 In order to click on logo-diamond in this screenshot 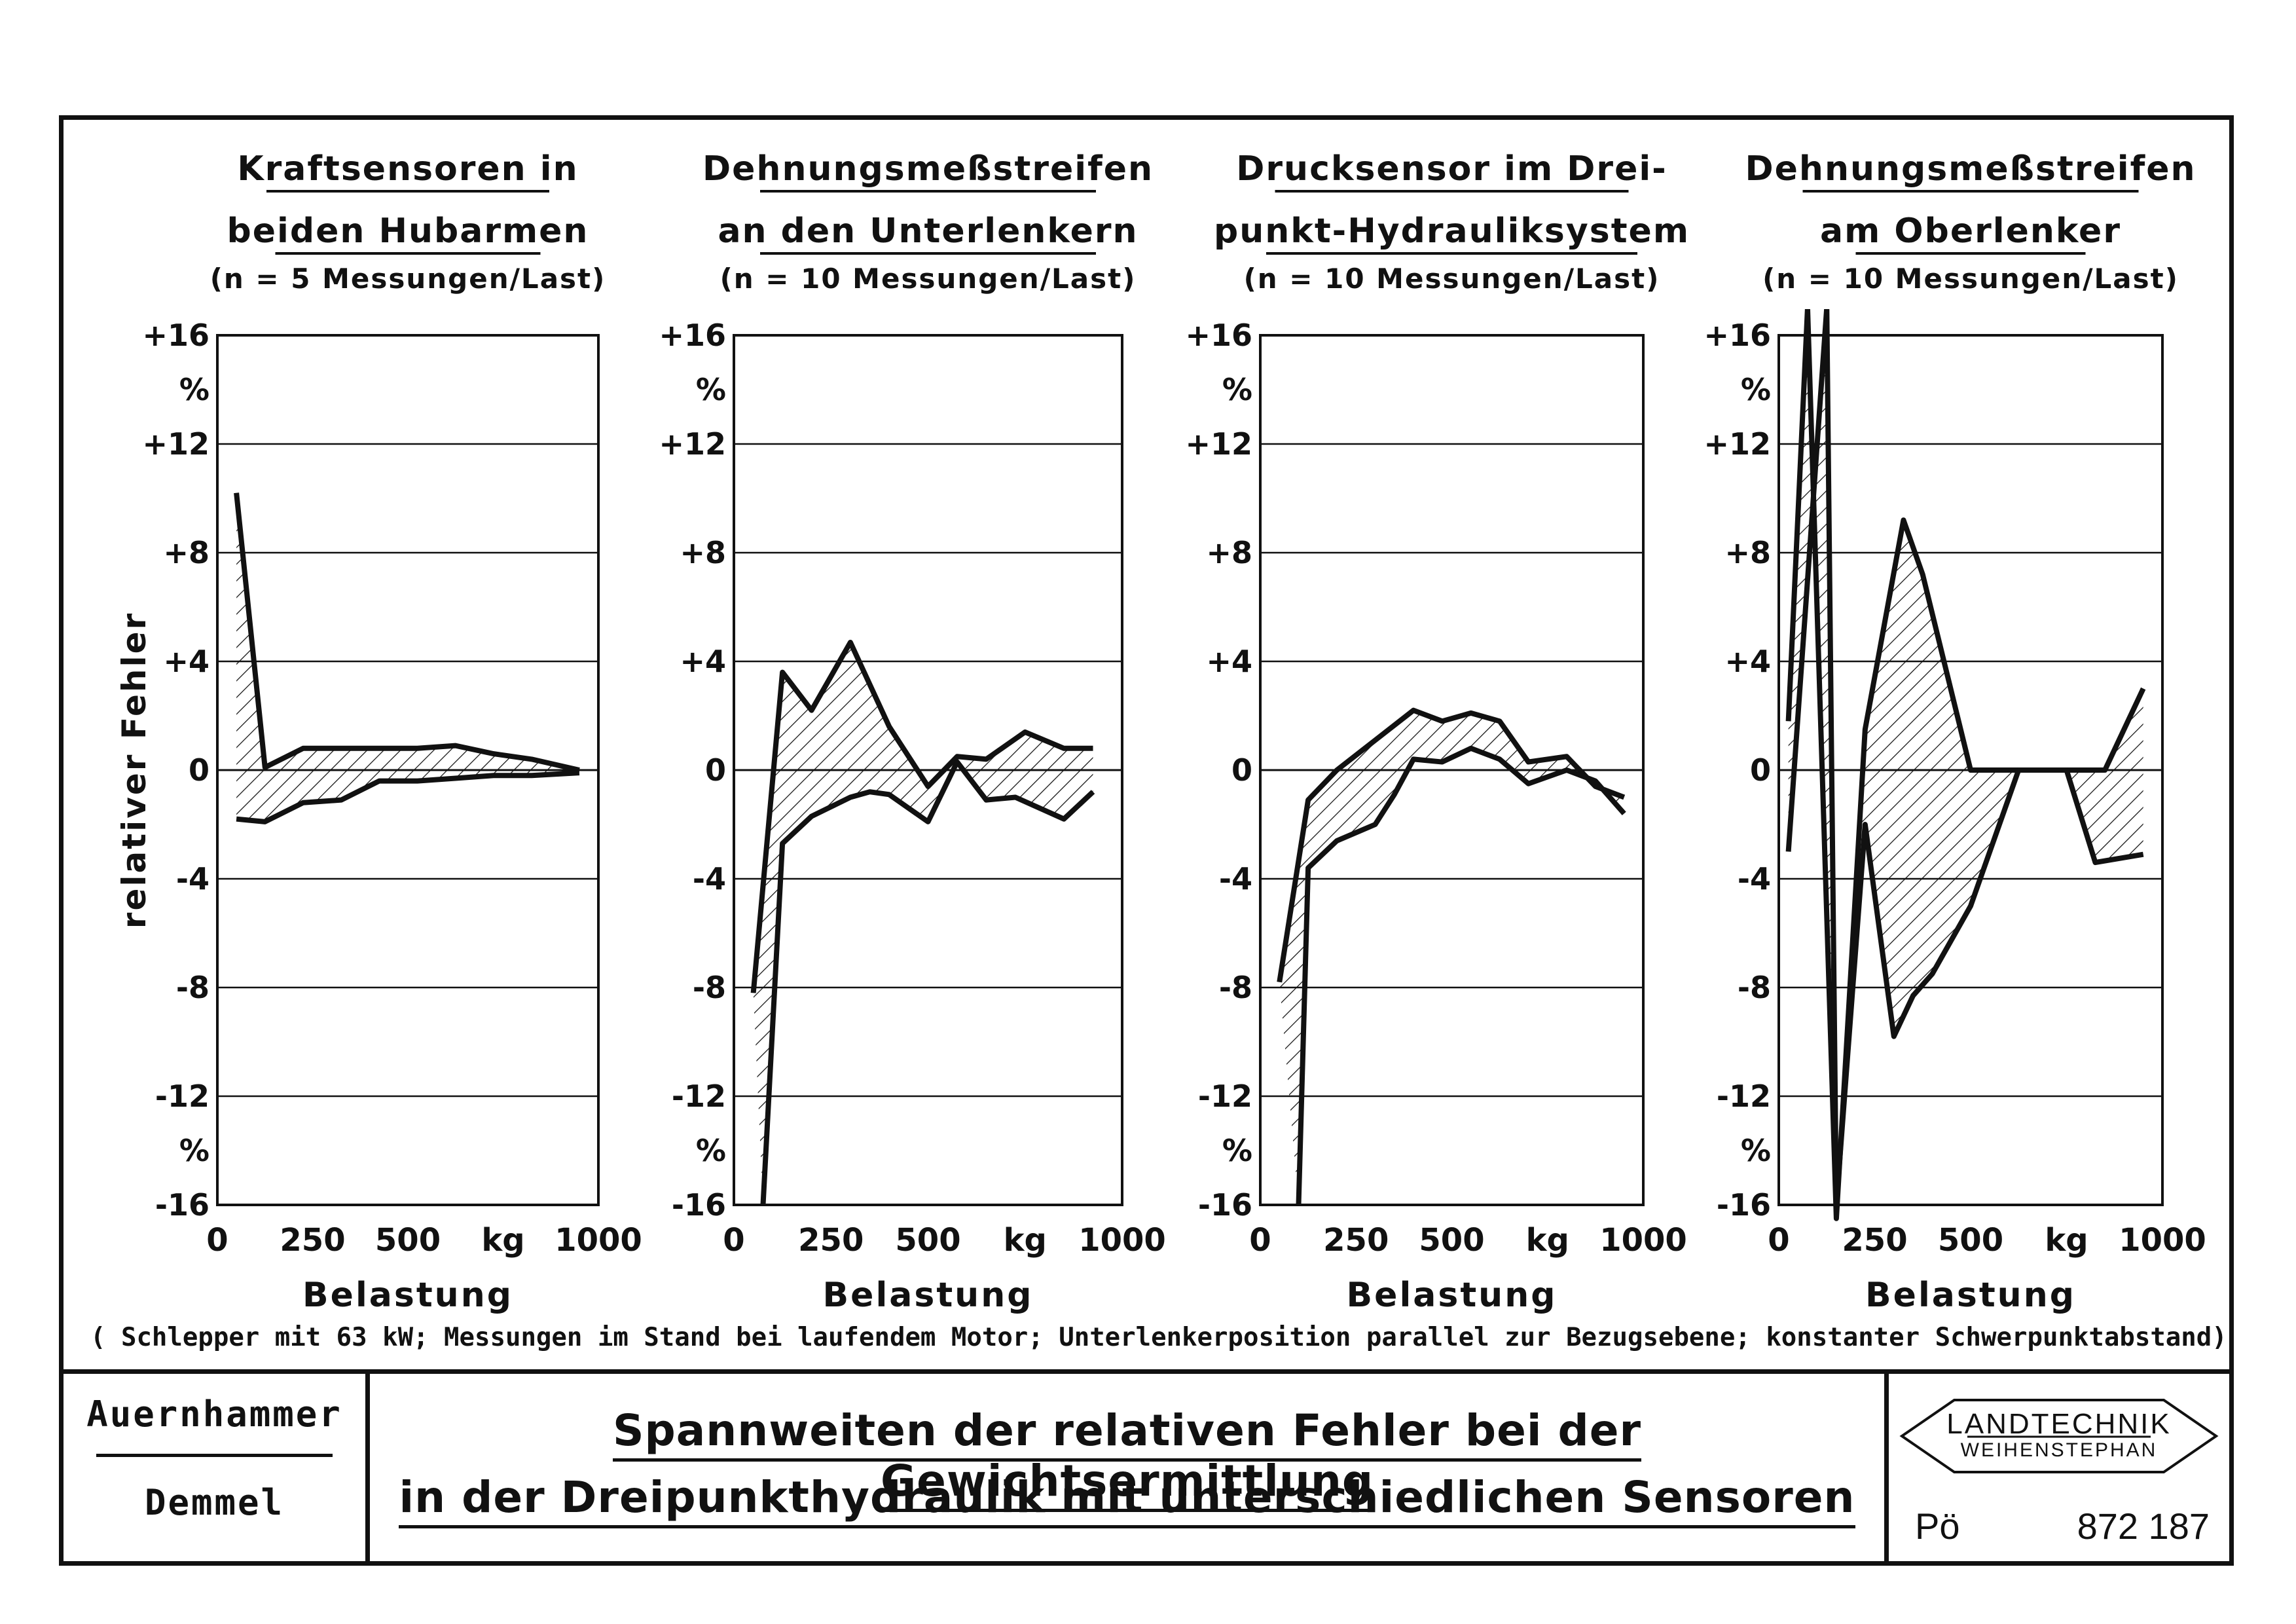, I will do `click(2059, 1436)`.